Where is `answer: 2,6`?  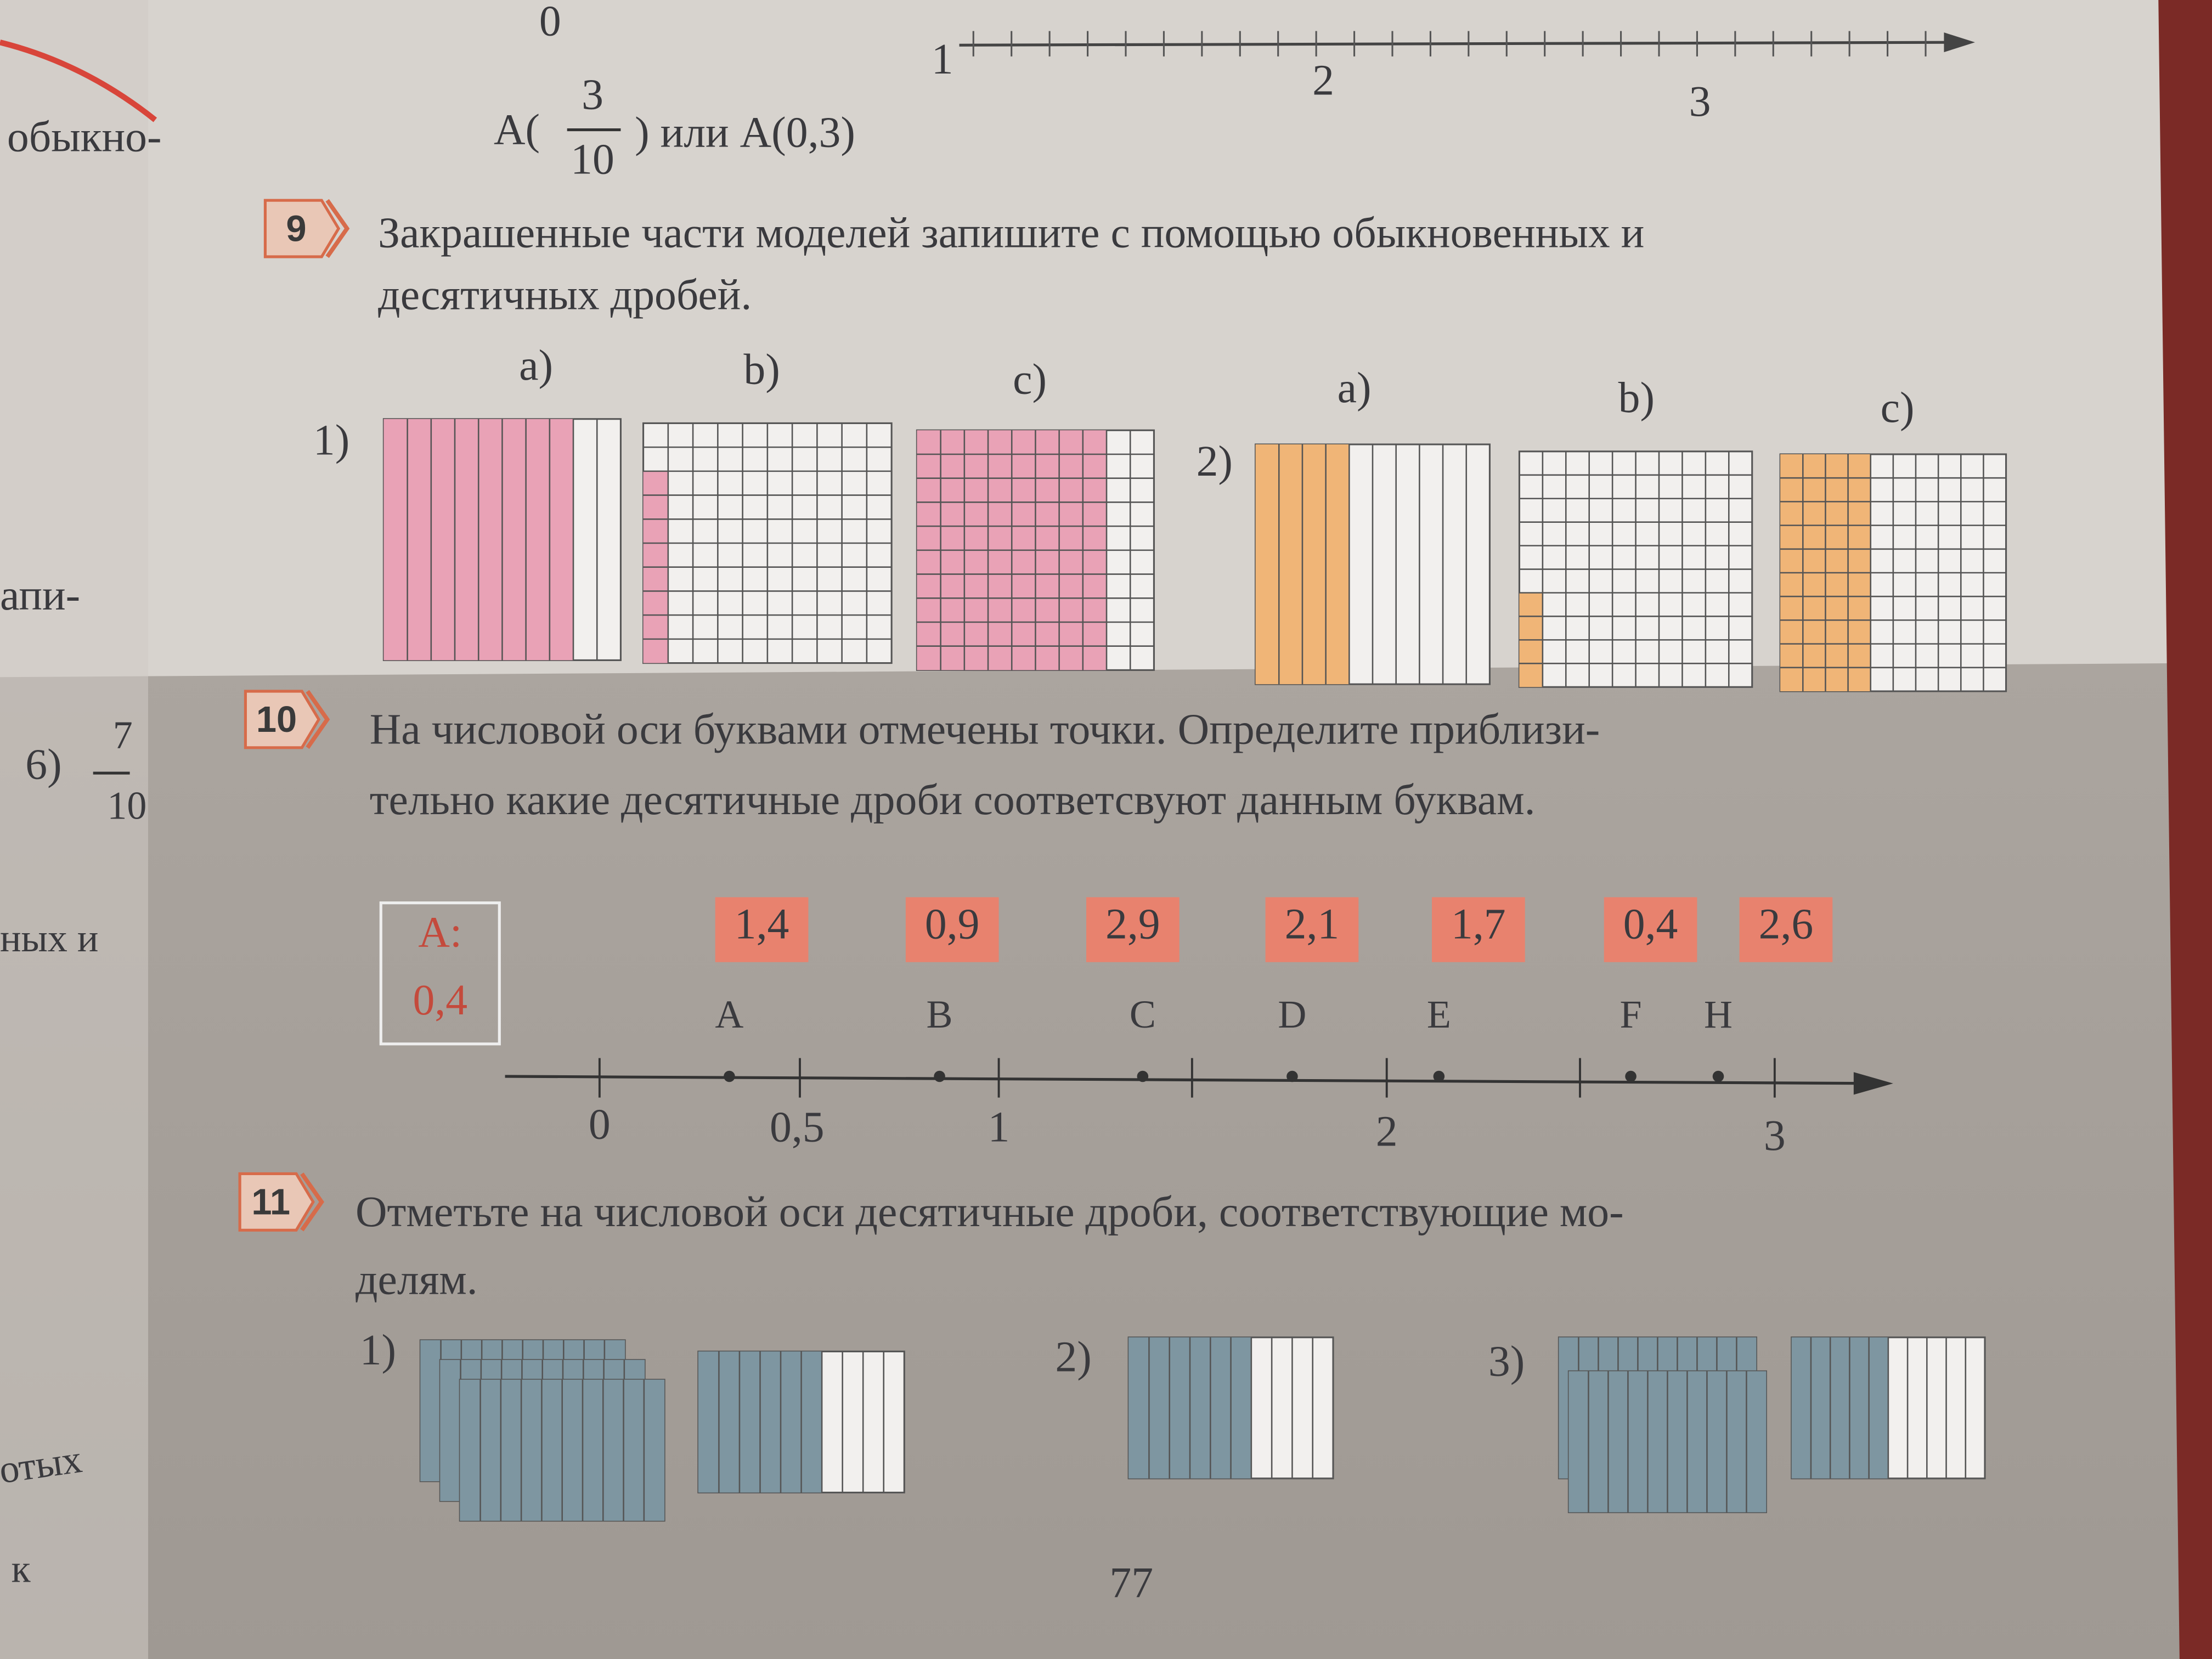
answer: 2,6 is located at coordinates (1786, 924).